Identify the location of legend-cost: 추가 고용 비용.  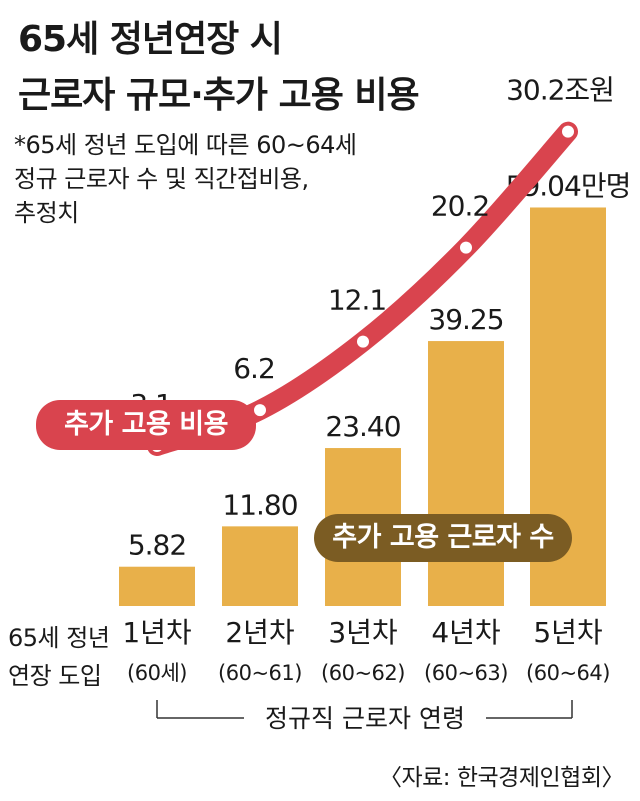
(146, 425).